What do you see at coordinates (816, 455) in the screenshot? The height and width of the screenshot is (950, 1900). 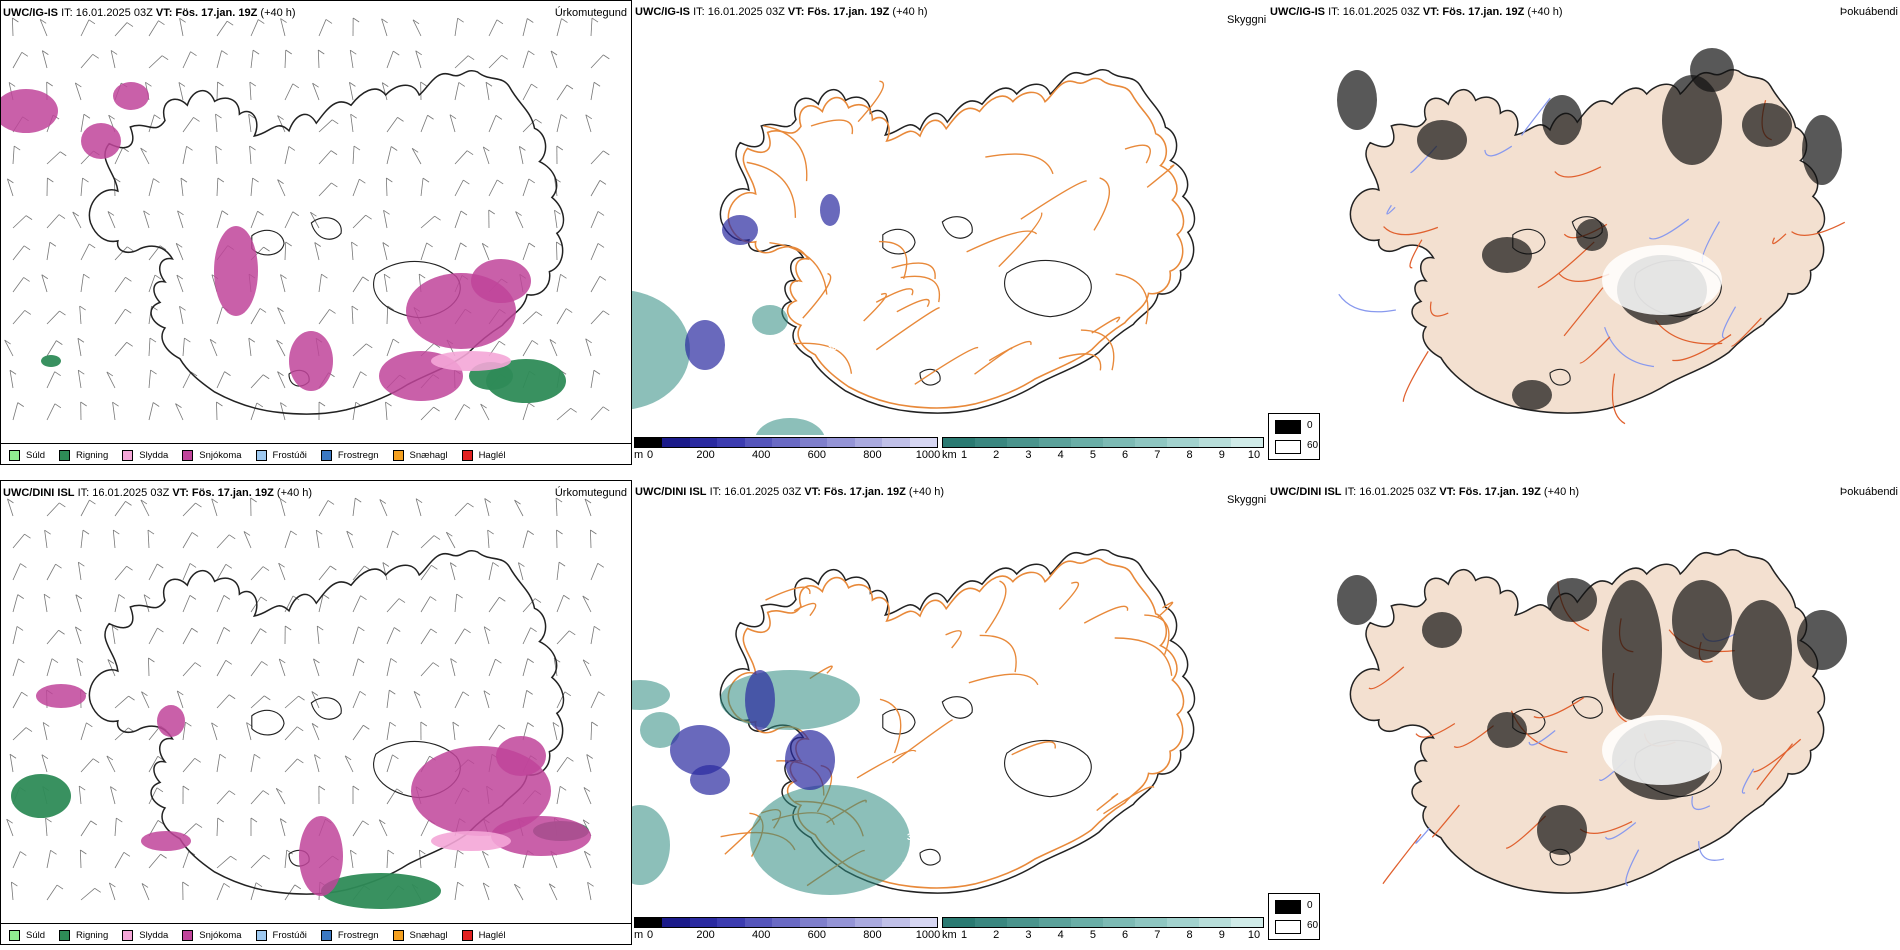 I see `colorbar-tick: 600` at bounding box center [816, 455].